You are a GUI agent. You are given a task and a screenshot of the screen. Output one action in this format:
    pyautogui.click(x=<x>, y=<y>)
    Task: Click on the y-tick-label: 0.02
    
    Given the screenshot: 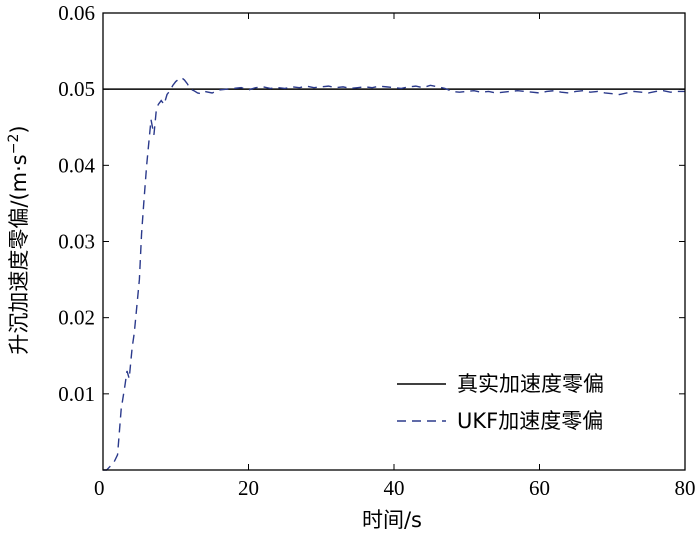 What is the action you would take?
    pyautogui.click(x=76, y=318)
    